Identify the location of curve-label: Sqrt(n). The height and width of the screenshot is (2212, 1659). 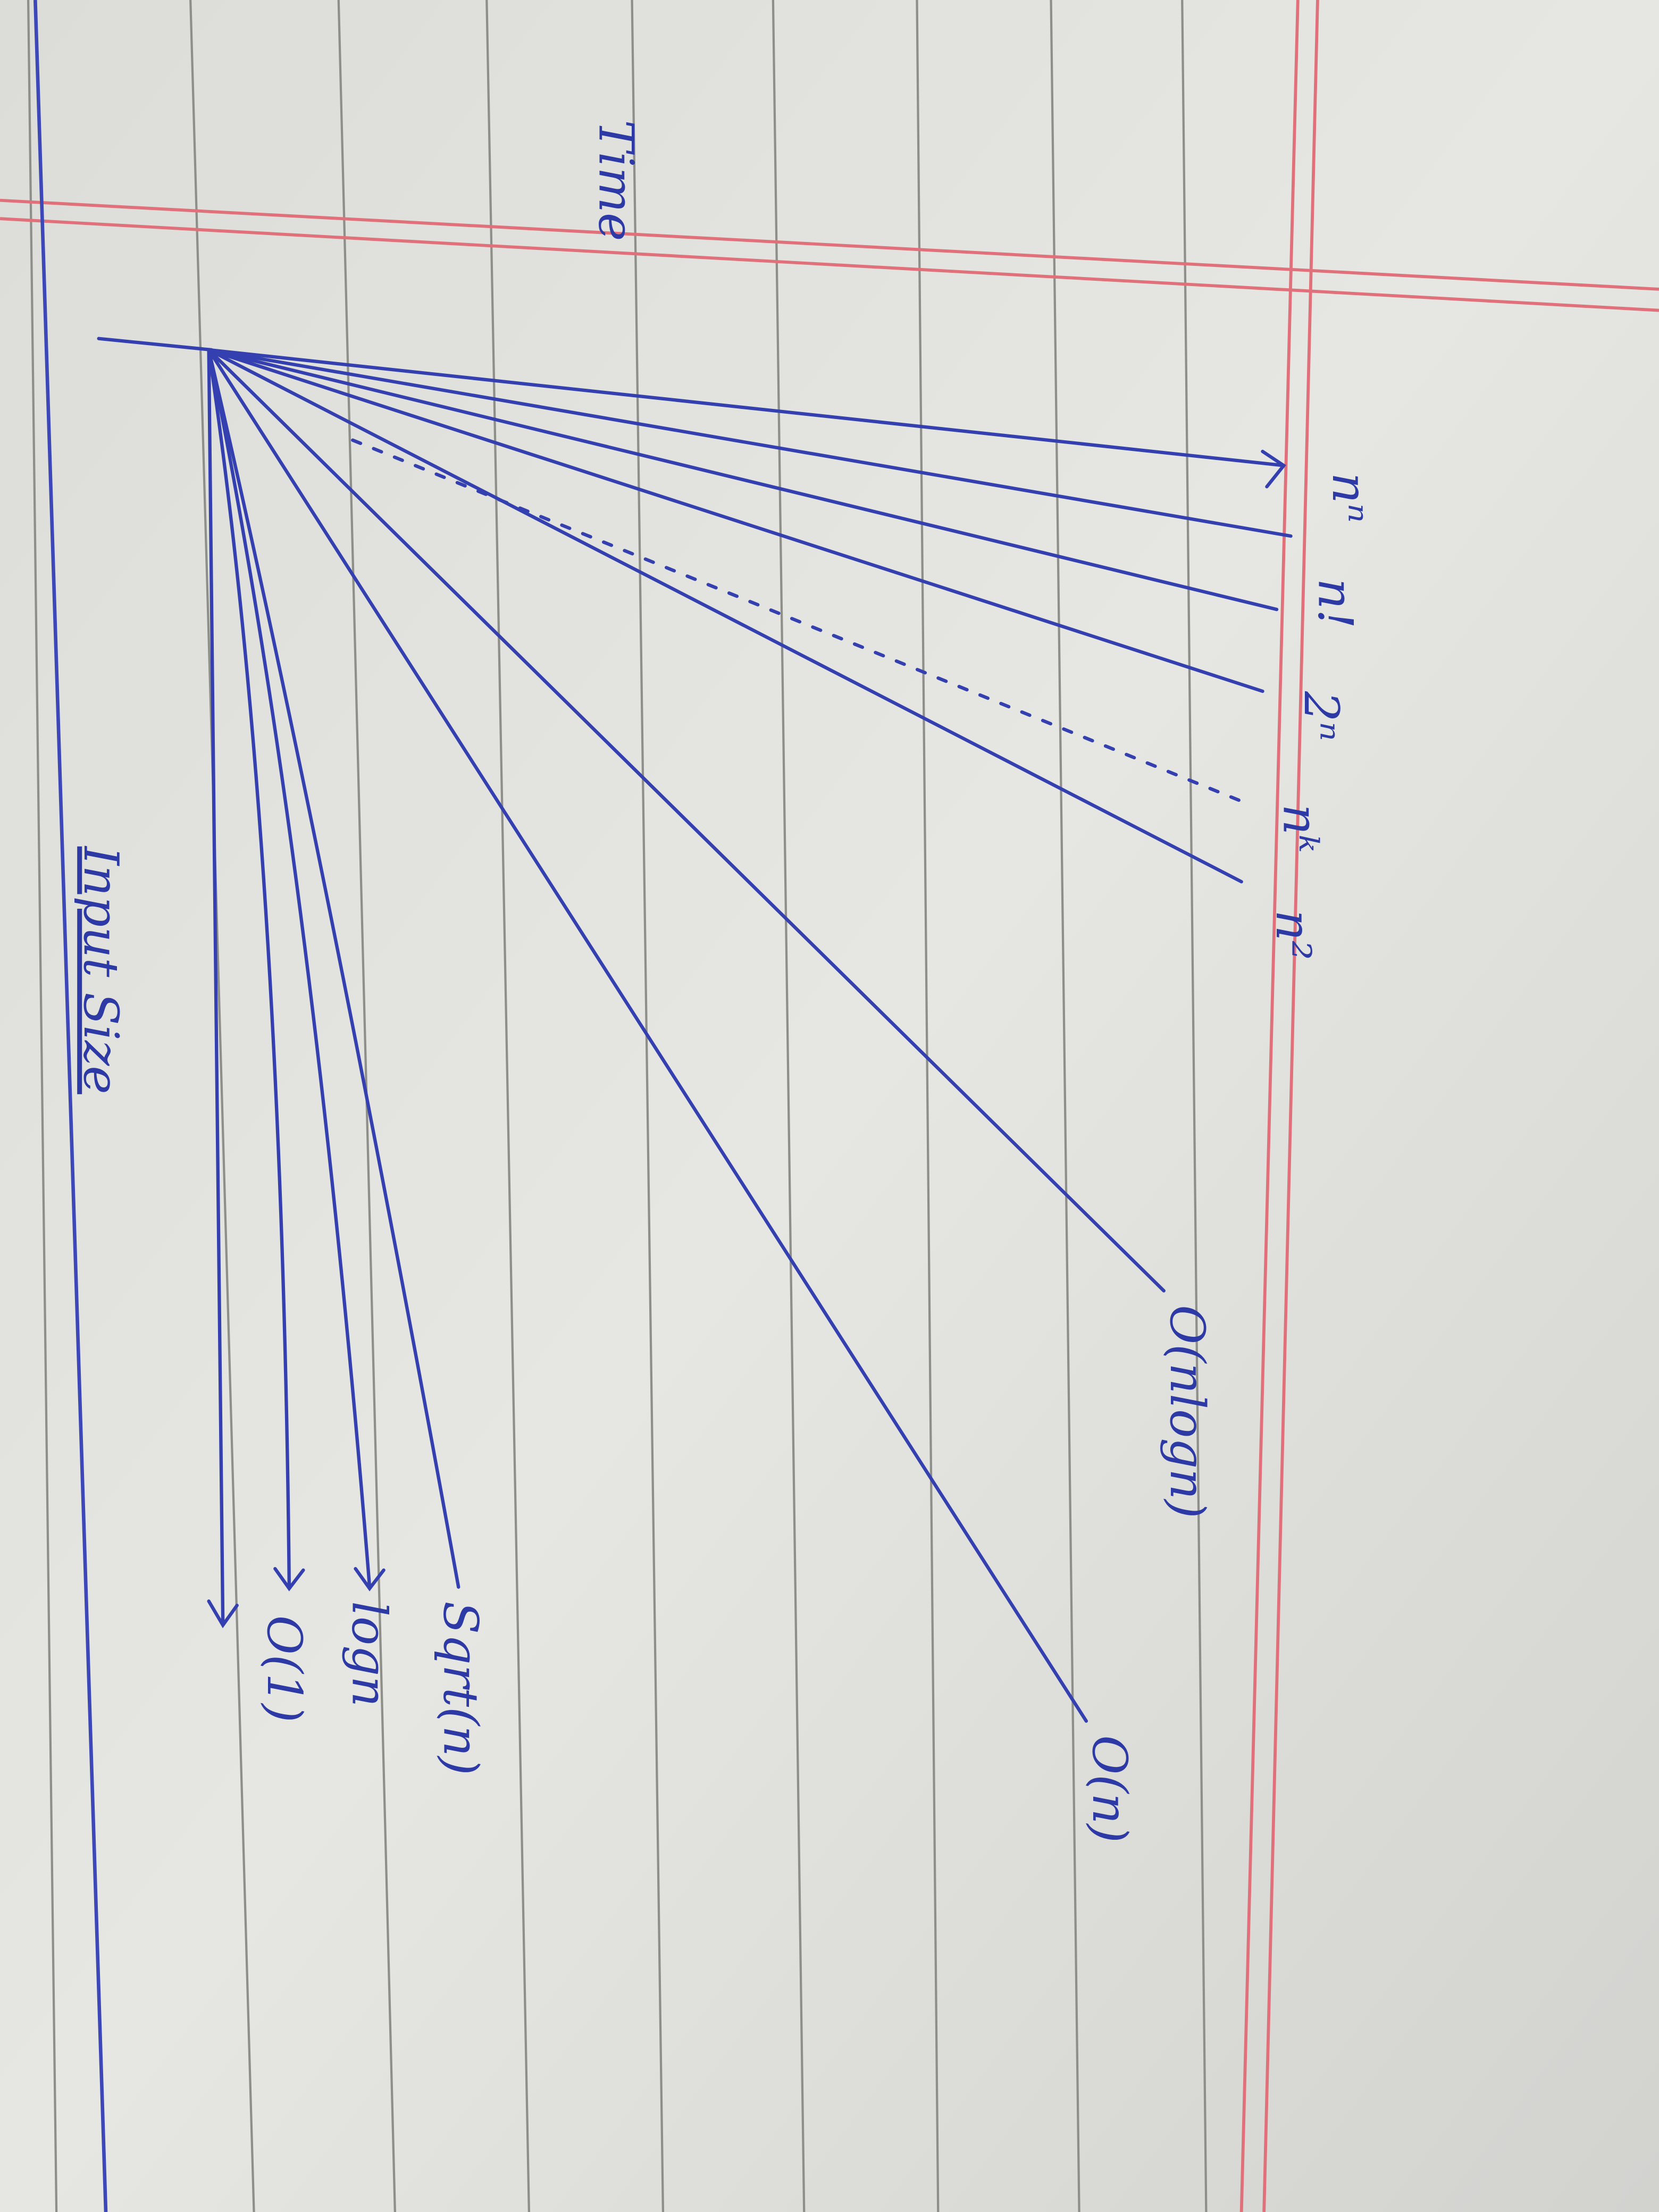
(461, 1688).